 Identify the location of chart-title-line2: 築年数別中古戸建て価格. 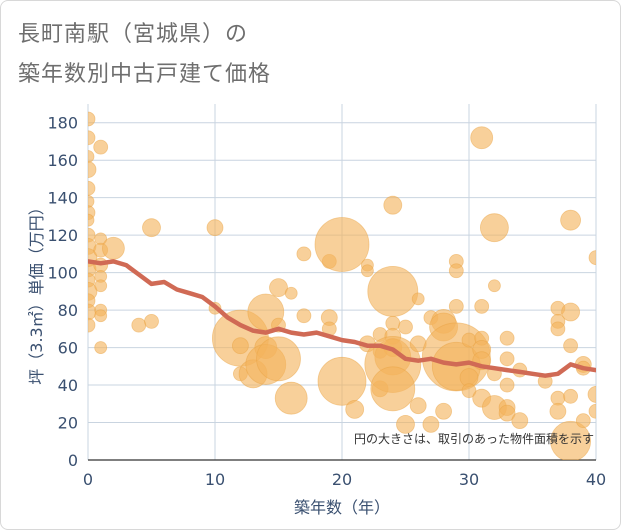
(145, 74).